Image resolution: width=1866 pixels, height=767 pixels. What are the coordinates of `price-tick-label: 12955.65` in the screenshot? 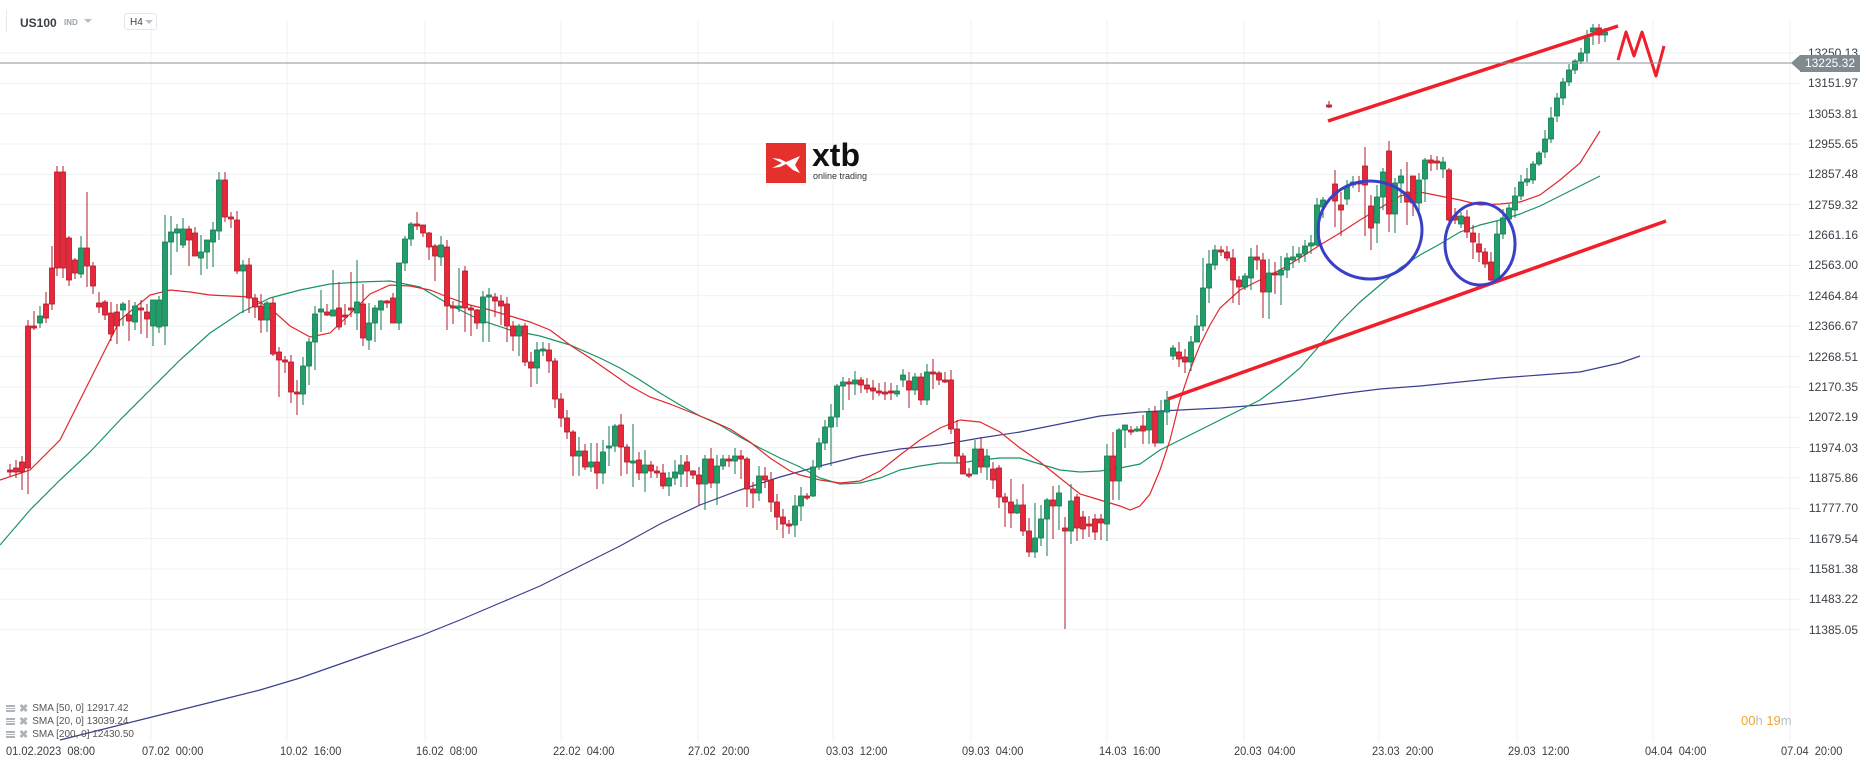 It's located at (1832, 144).